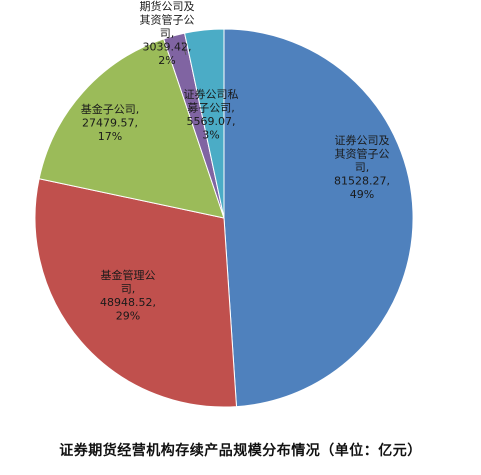  I want to click on slice-label-line: 27479.57,, so click(110, 123).